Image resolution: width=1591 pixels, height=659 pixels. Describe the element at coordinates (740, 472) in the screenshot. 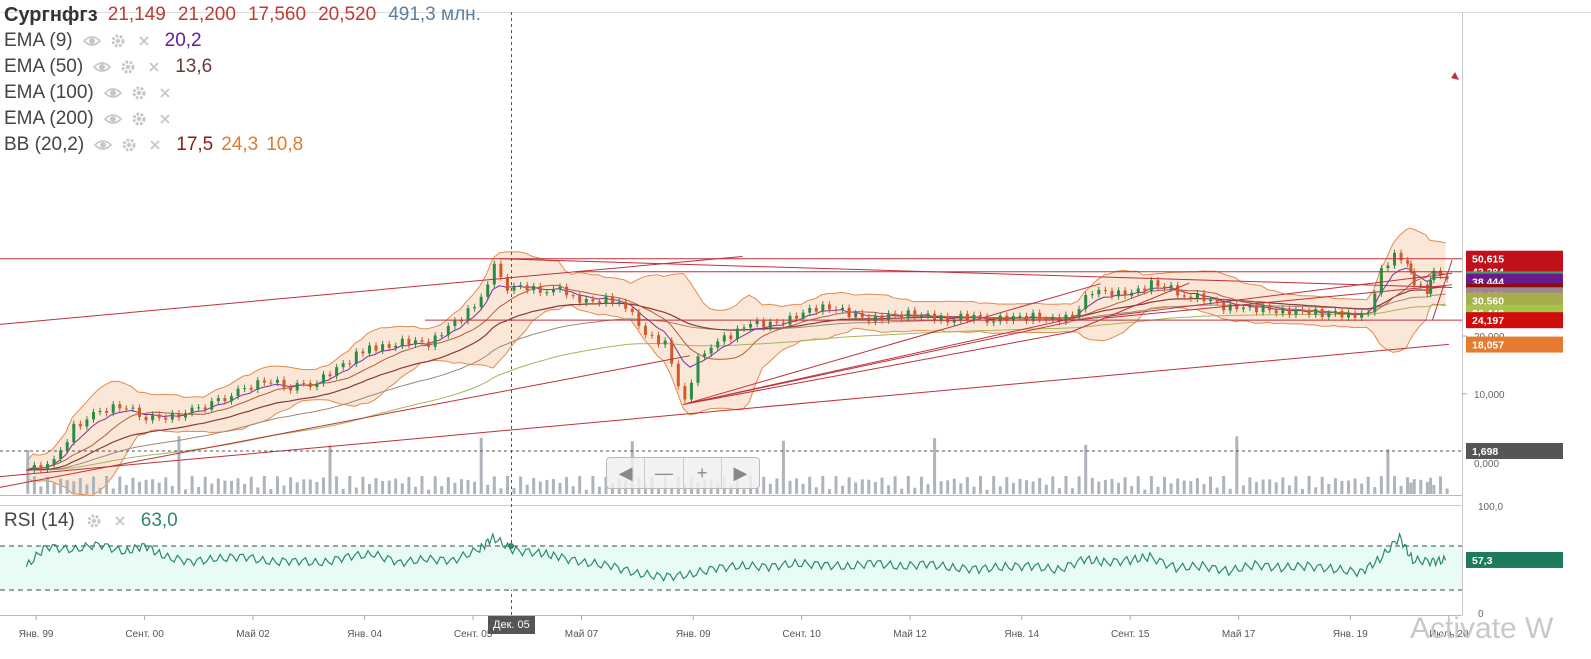

I see `scroll-right-button: ▶` at that location.